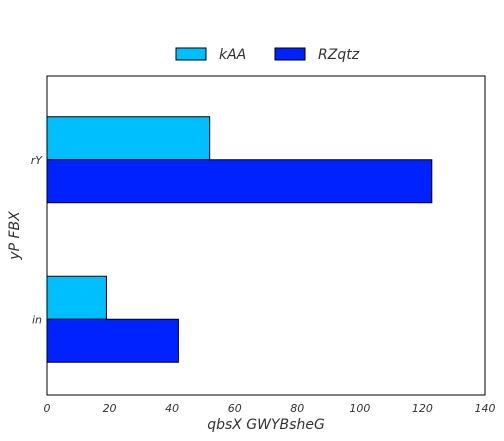 The image size is (504, 441). Describe the element at coordinates (112, 340) in the screenshot. I see `bar-RZqtz-in` at that location.